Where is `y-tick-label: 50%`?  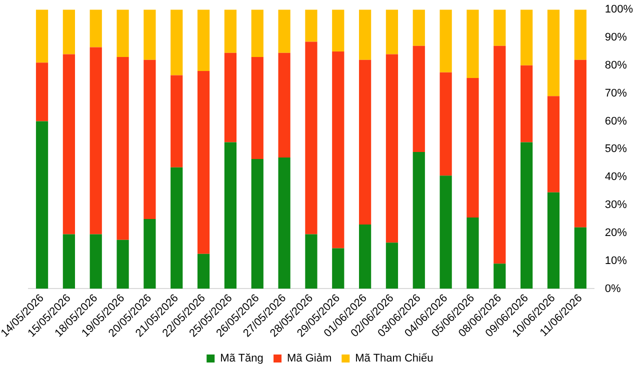 y-tick-label: 50% is located at coordinates (616, 149).